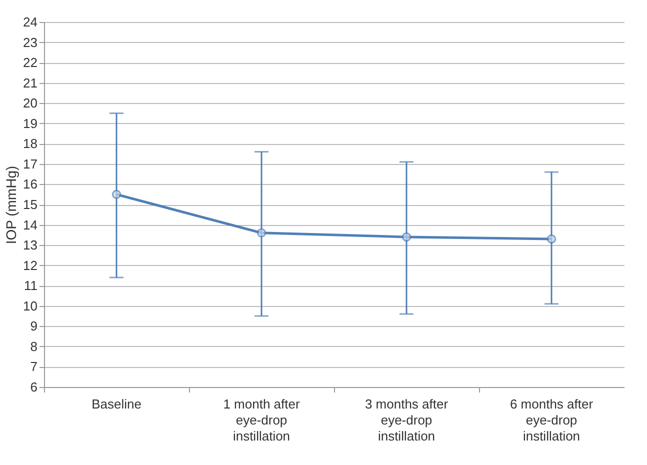 The image size is (647, 465). Describe the element at coordinates (30, 62) in the screenshot. I see `y-tick-label: 22` at that location.